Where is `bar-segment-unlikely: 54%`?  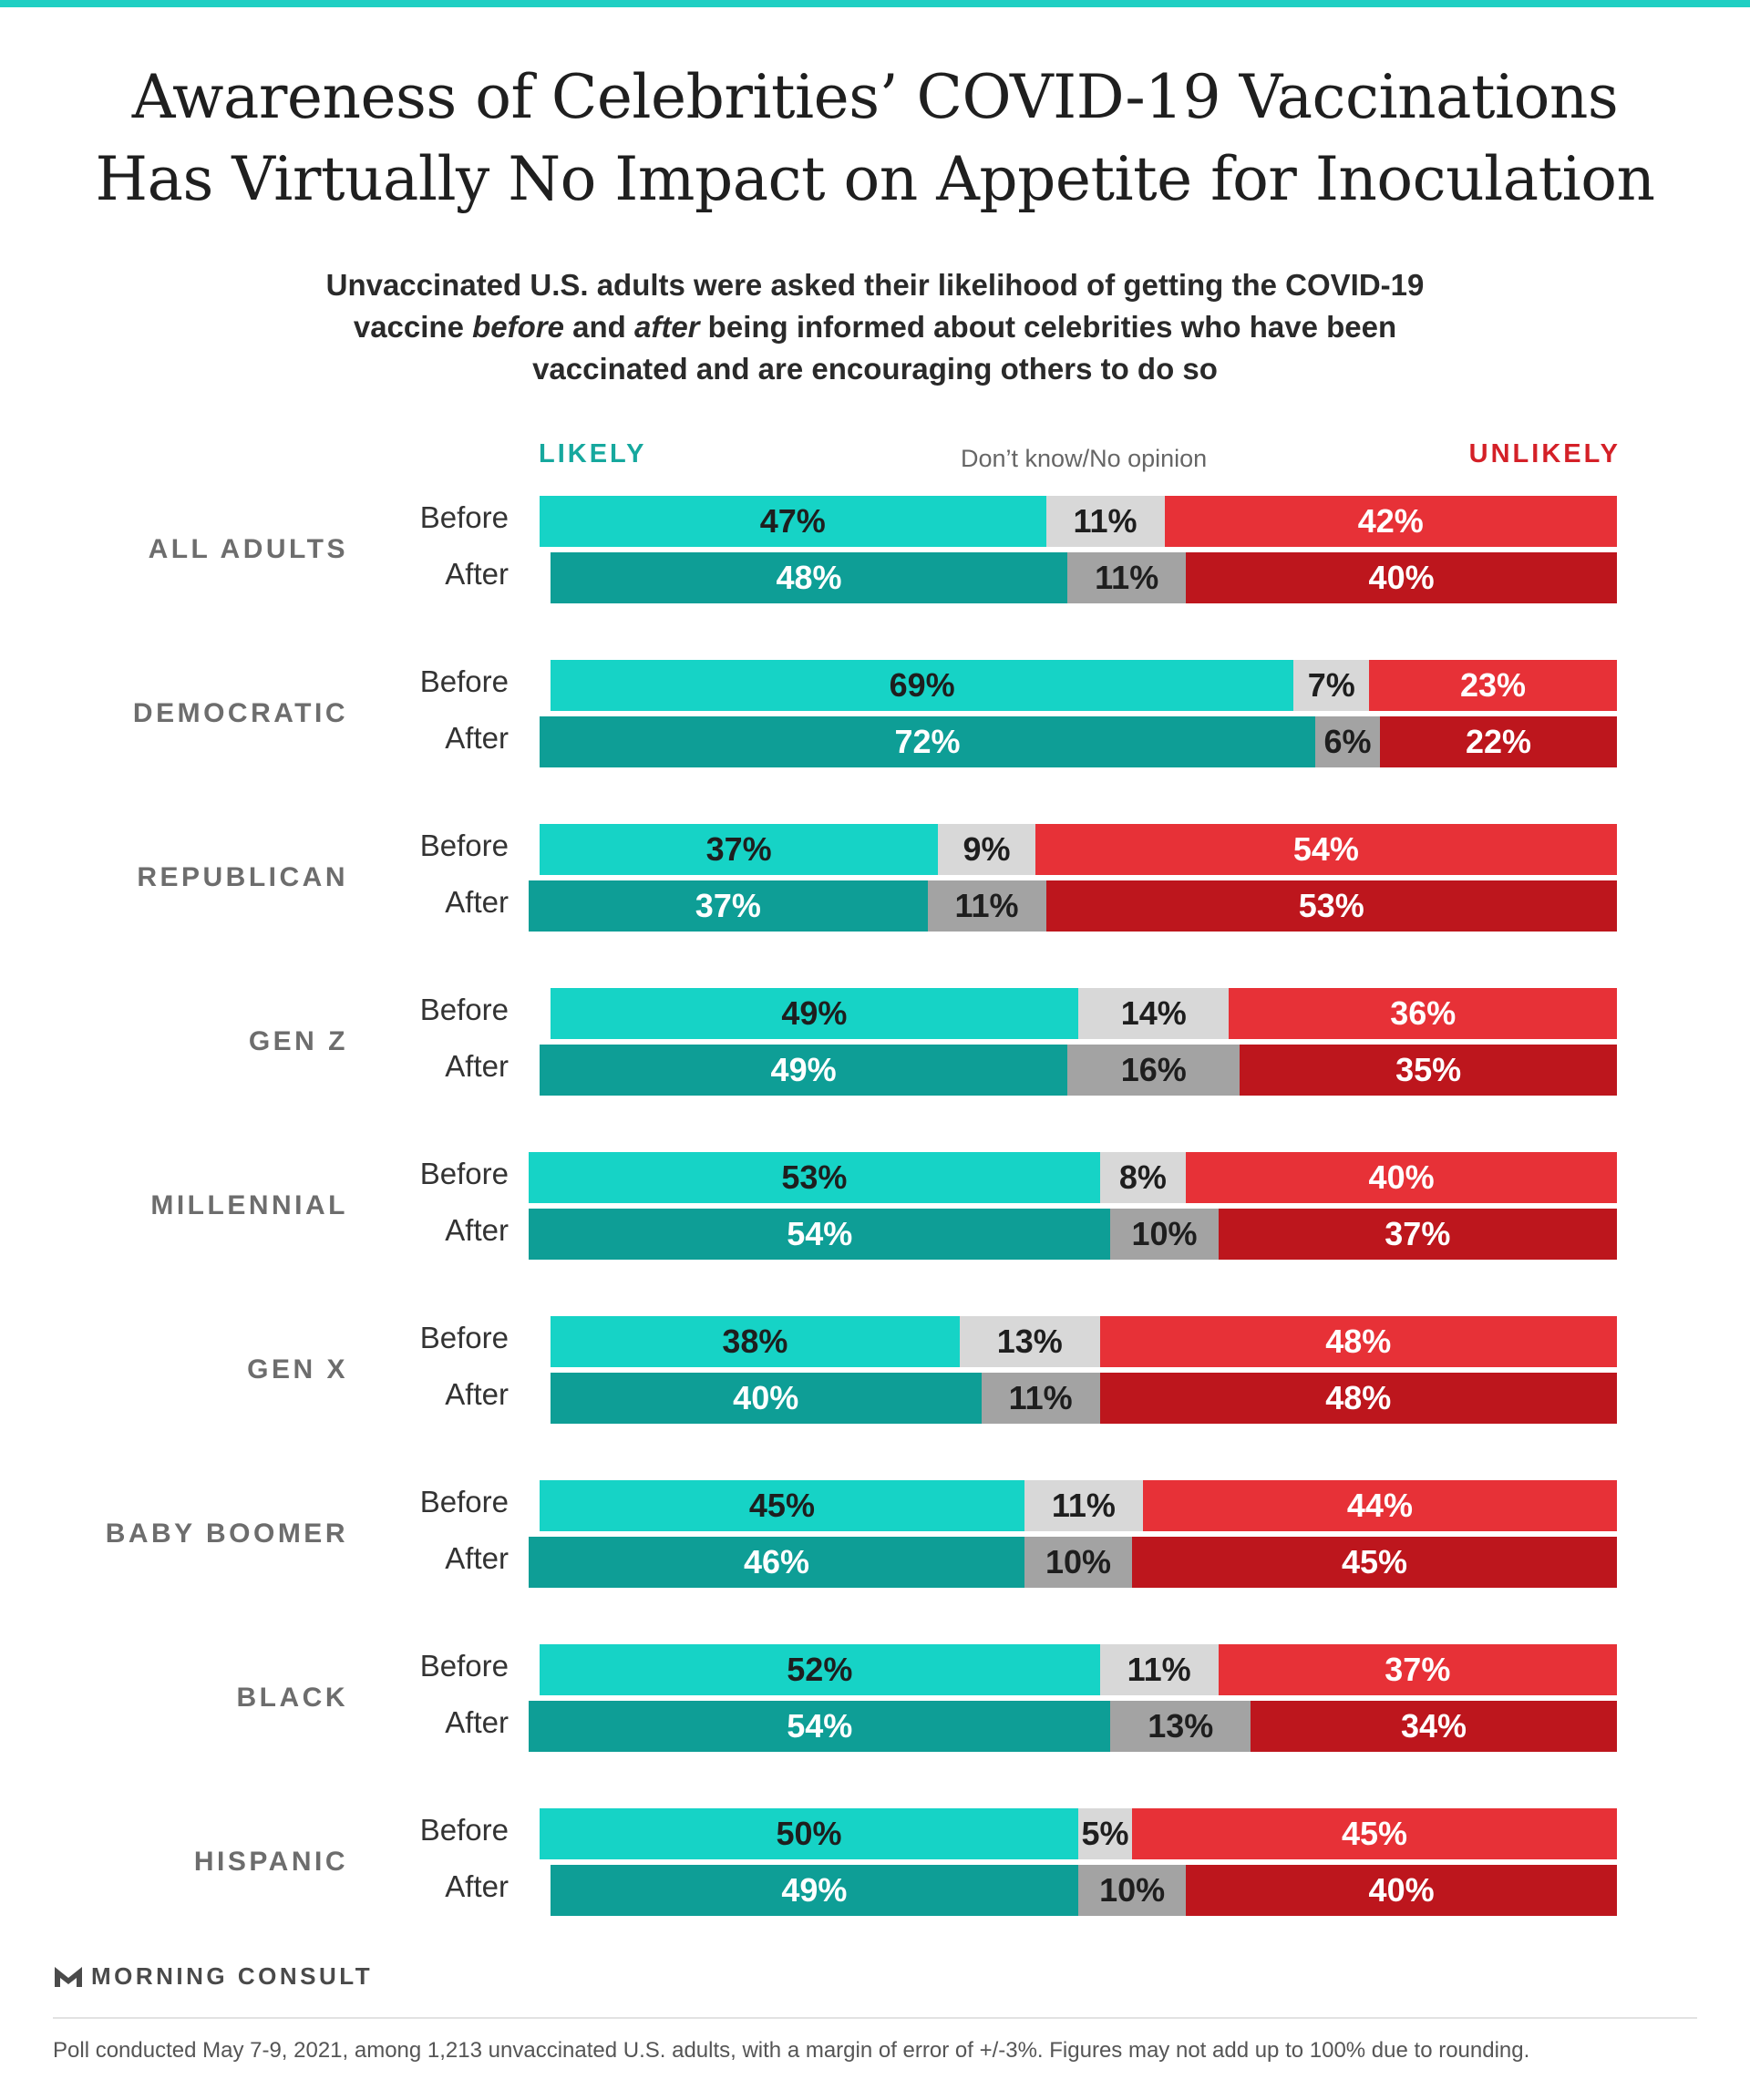
bar-segment-unlikely: 54% is located at coordinates (1326, 850).